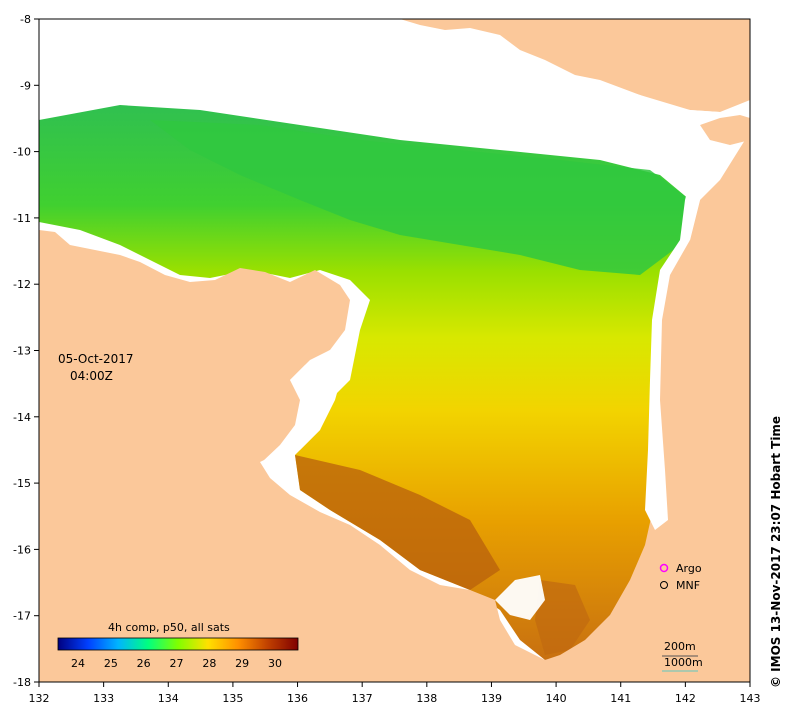 This screenshot has height=716, width=791. Describe the element at coordinates (776, 552) in the screenshot. I see `credit-text: © IMOS 13-Nov-2017 23:07 Hobart Time` at that location.